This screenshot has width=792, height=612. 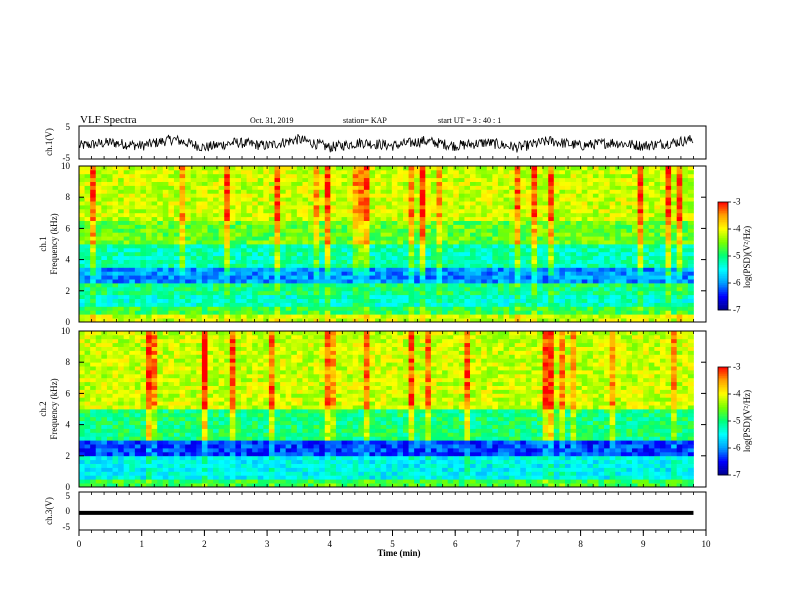 I want to click on ch1-trace, so click(x=386, y=143).